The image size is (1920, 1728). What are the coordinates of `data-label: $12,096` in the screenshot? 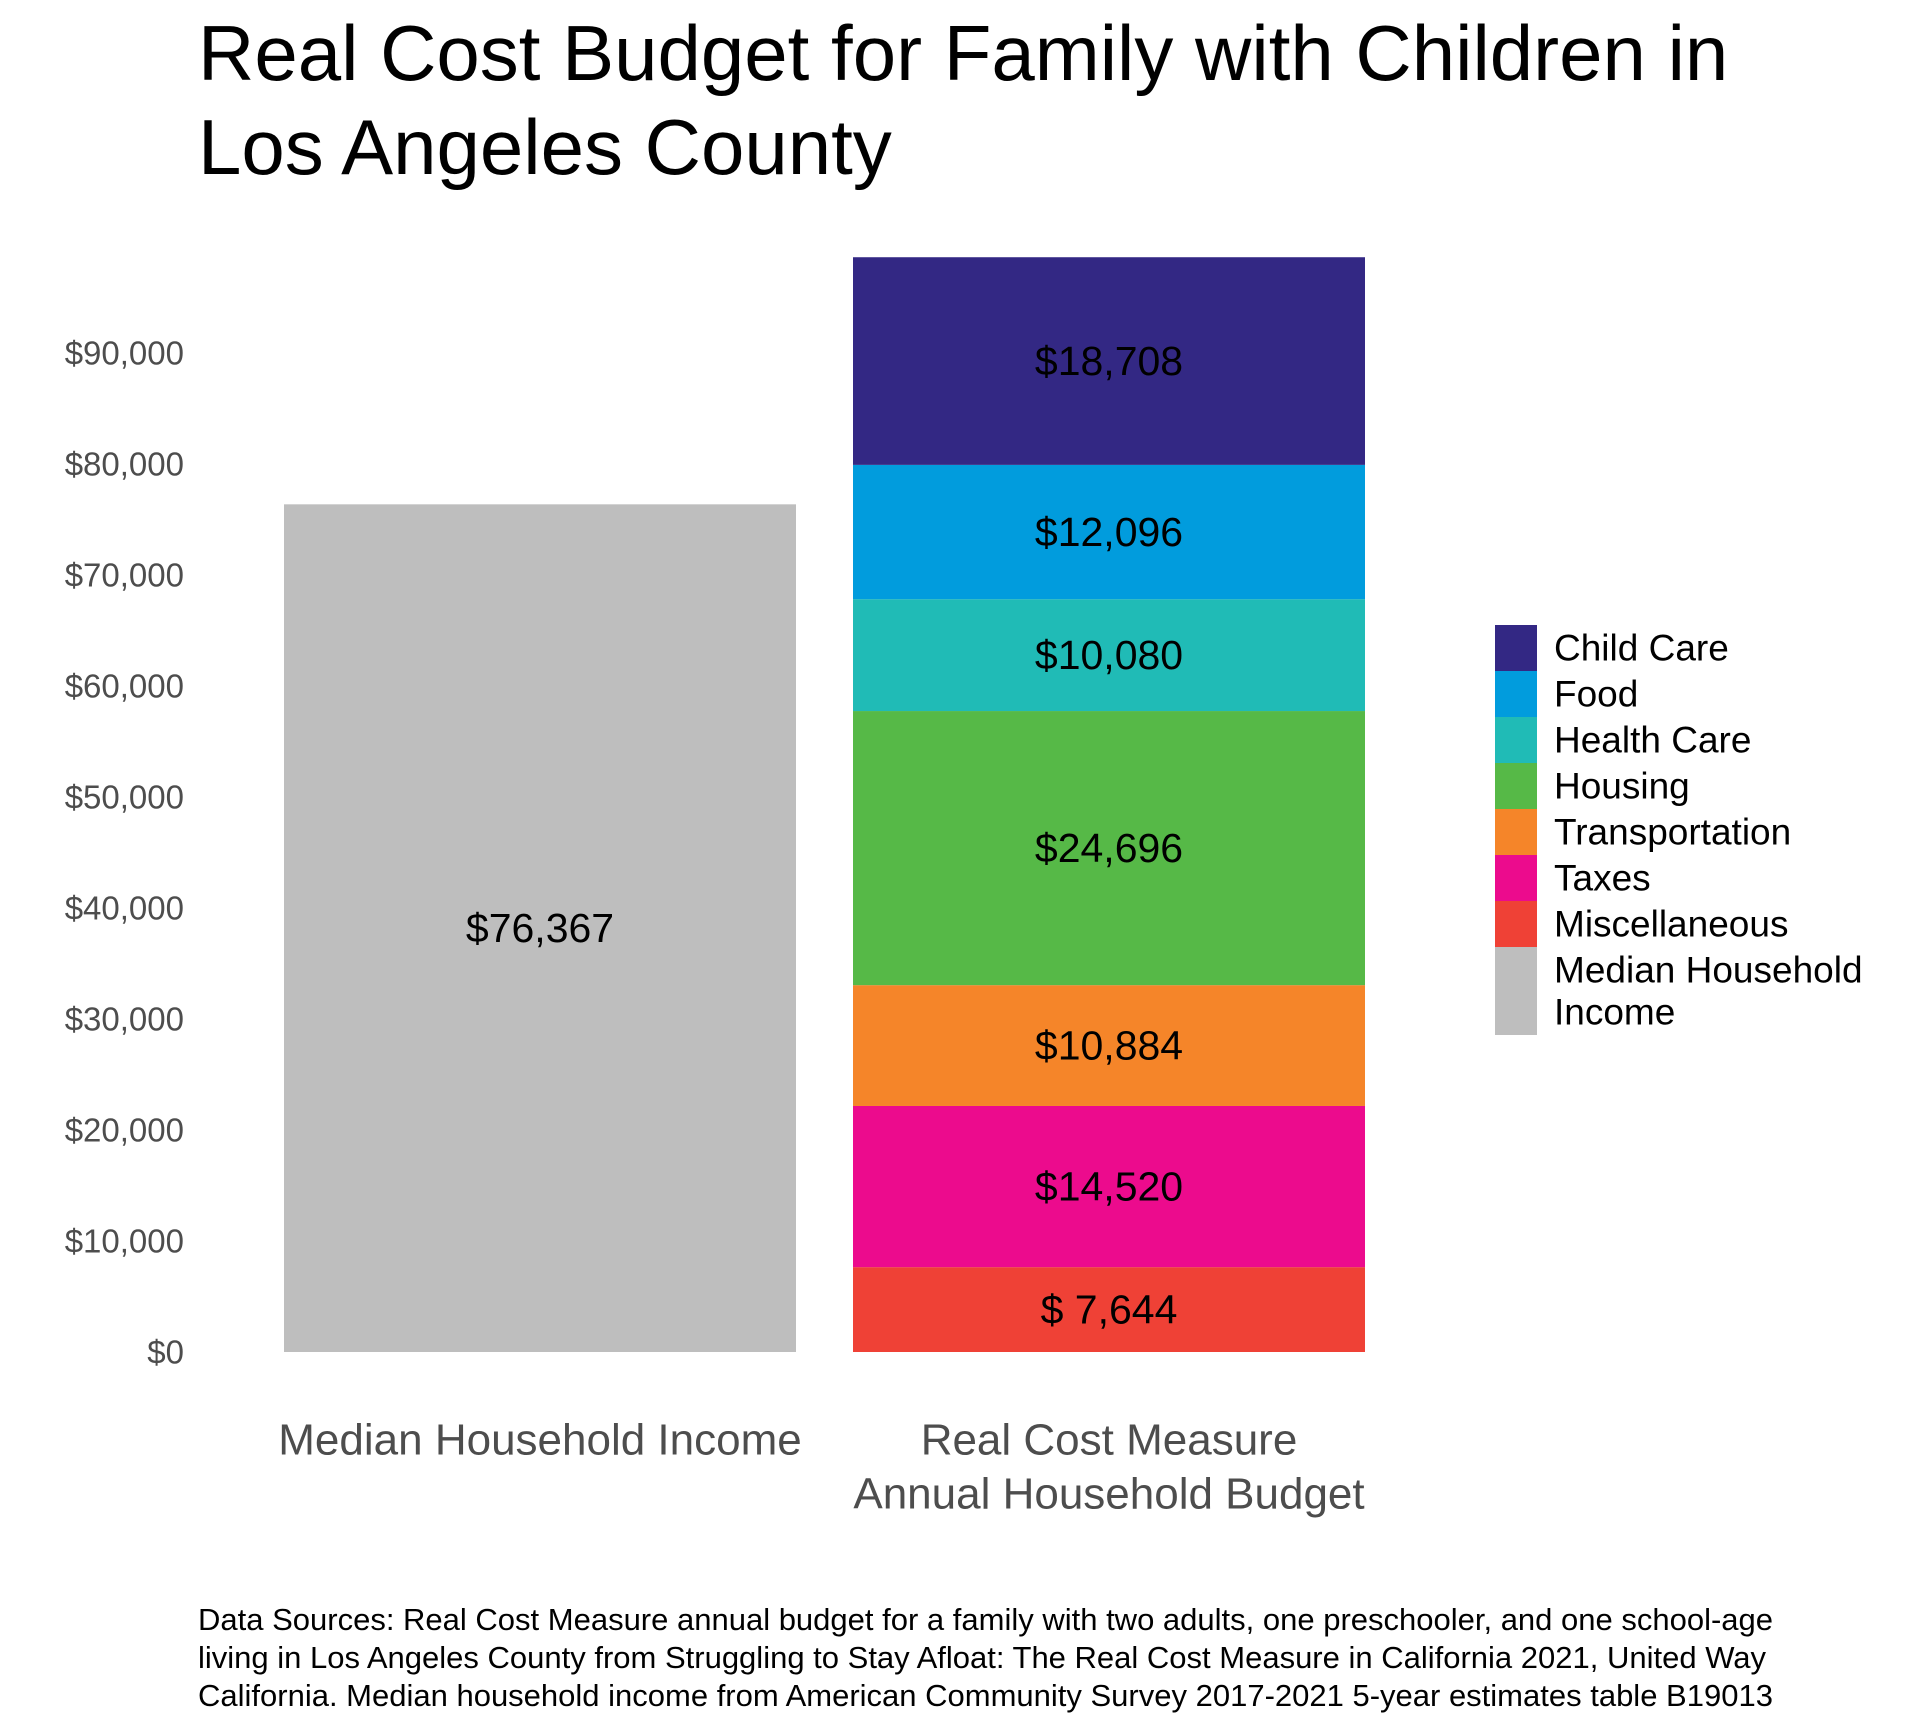 It's located at (1109, 532).